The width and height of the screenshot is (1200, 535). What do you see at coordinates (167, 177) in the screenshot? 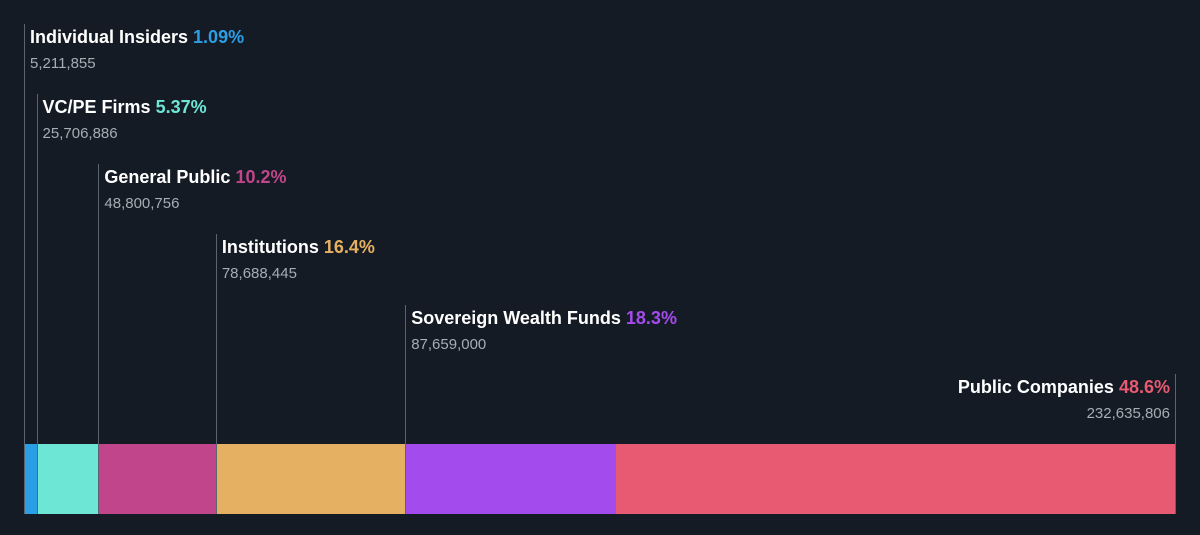
I see `category-name: General Public` at bounding box center [167, 177].